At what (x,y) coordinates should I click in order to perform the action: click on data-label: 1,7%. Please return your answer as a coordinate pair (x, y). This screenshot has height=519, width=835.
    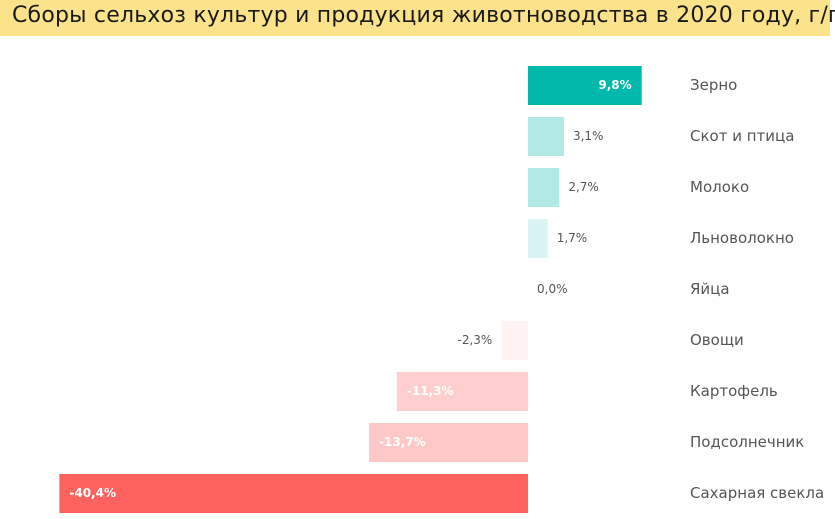
    Looking at the image, I should click on (572, 238).